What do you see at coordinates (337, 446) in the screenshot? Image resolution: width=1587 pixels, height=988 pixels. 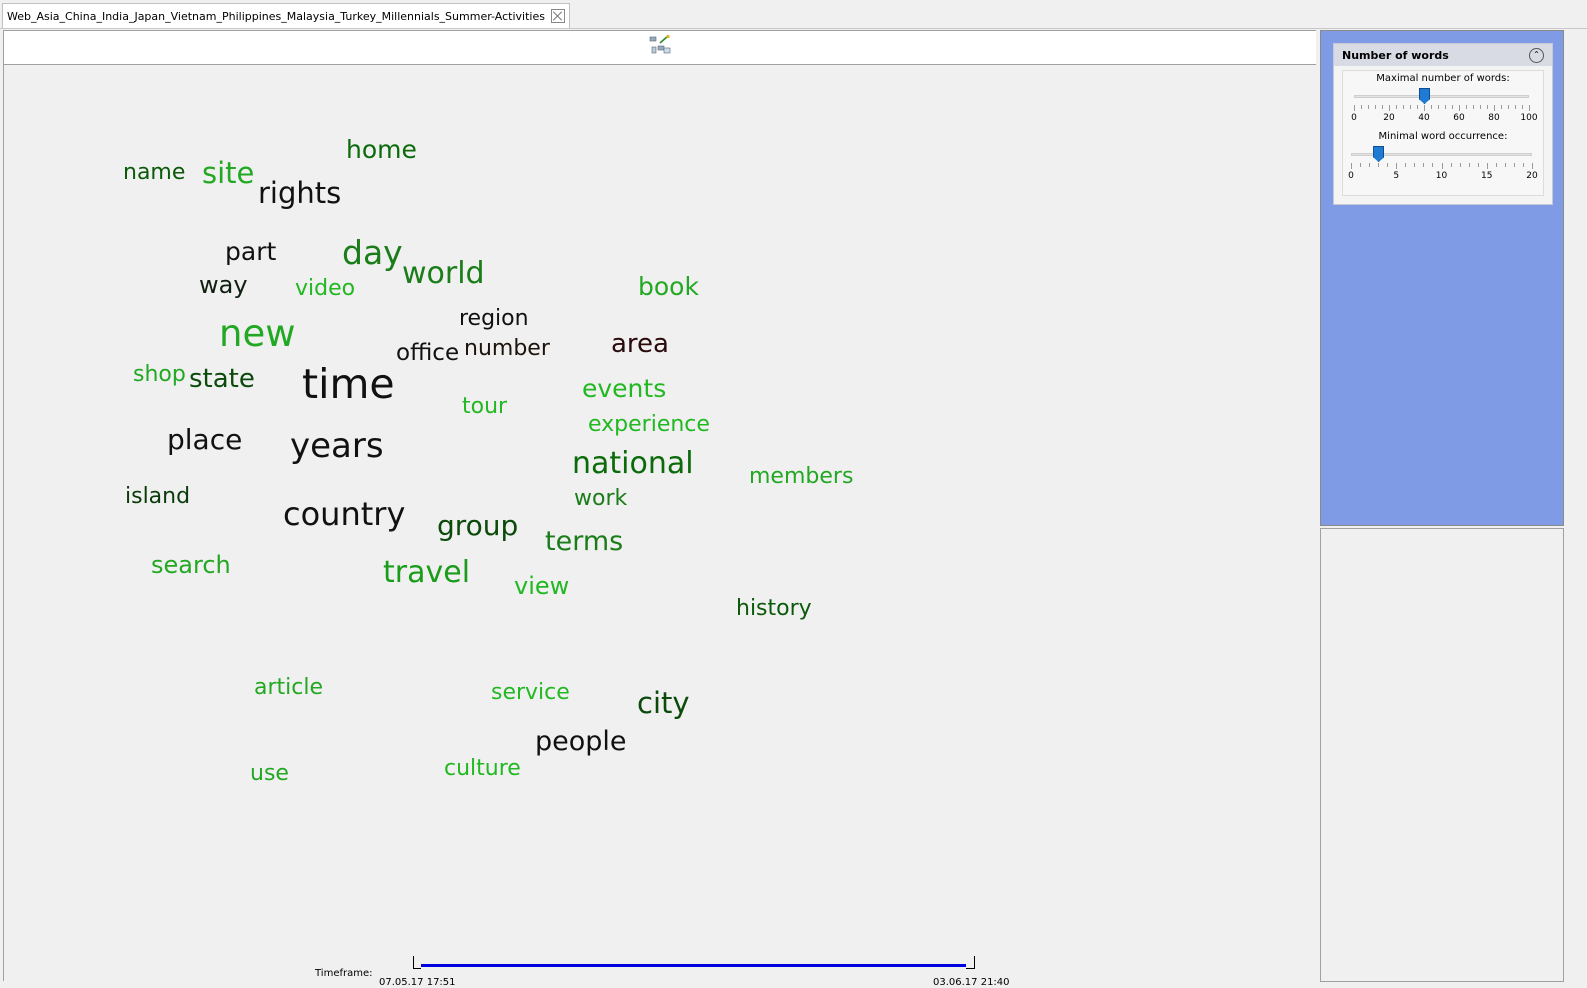 I see `word-years: years` at bounding box center [337, 446].